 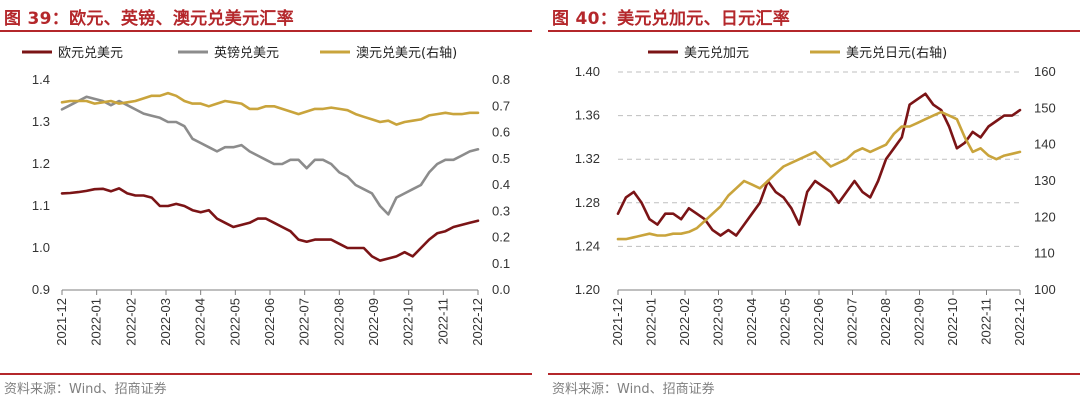 What do you see at coordinates (587, 202) in the screenshot?
I see `y-left-tick-label: 1.28` at bounding box center [587, 202].